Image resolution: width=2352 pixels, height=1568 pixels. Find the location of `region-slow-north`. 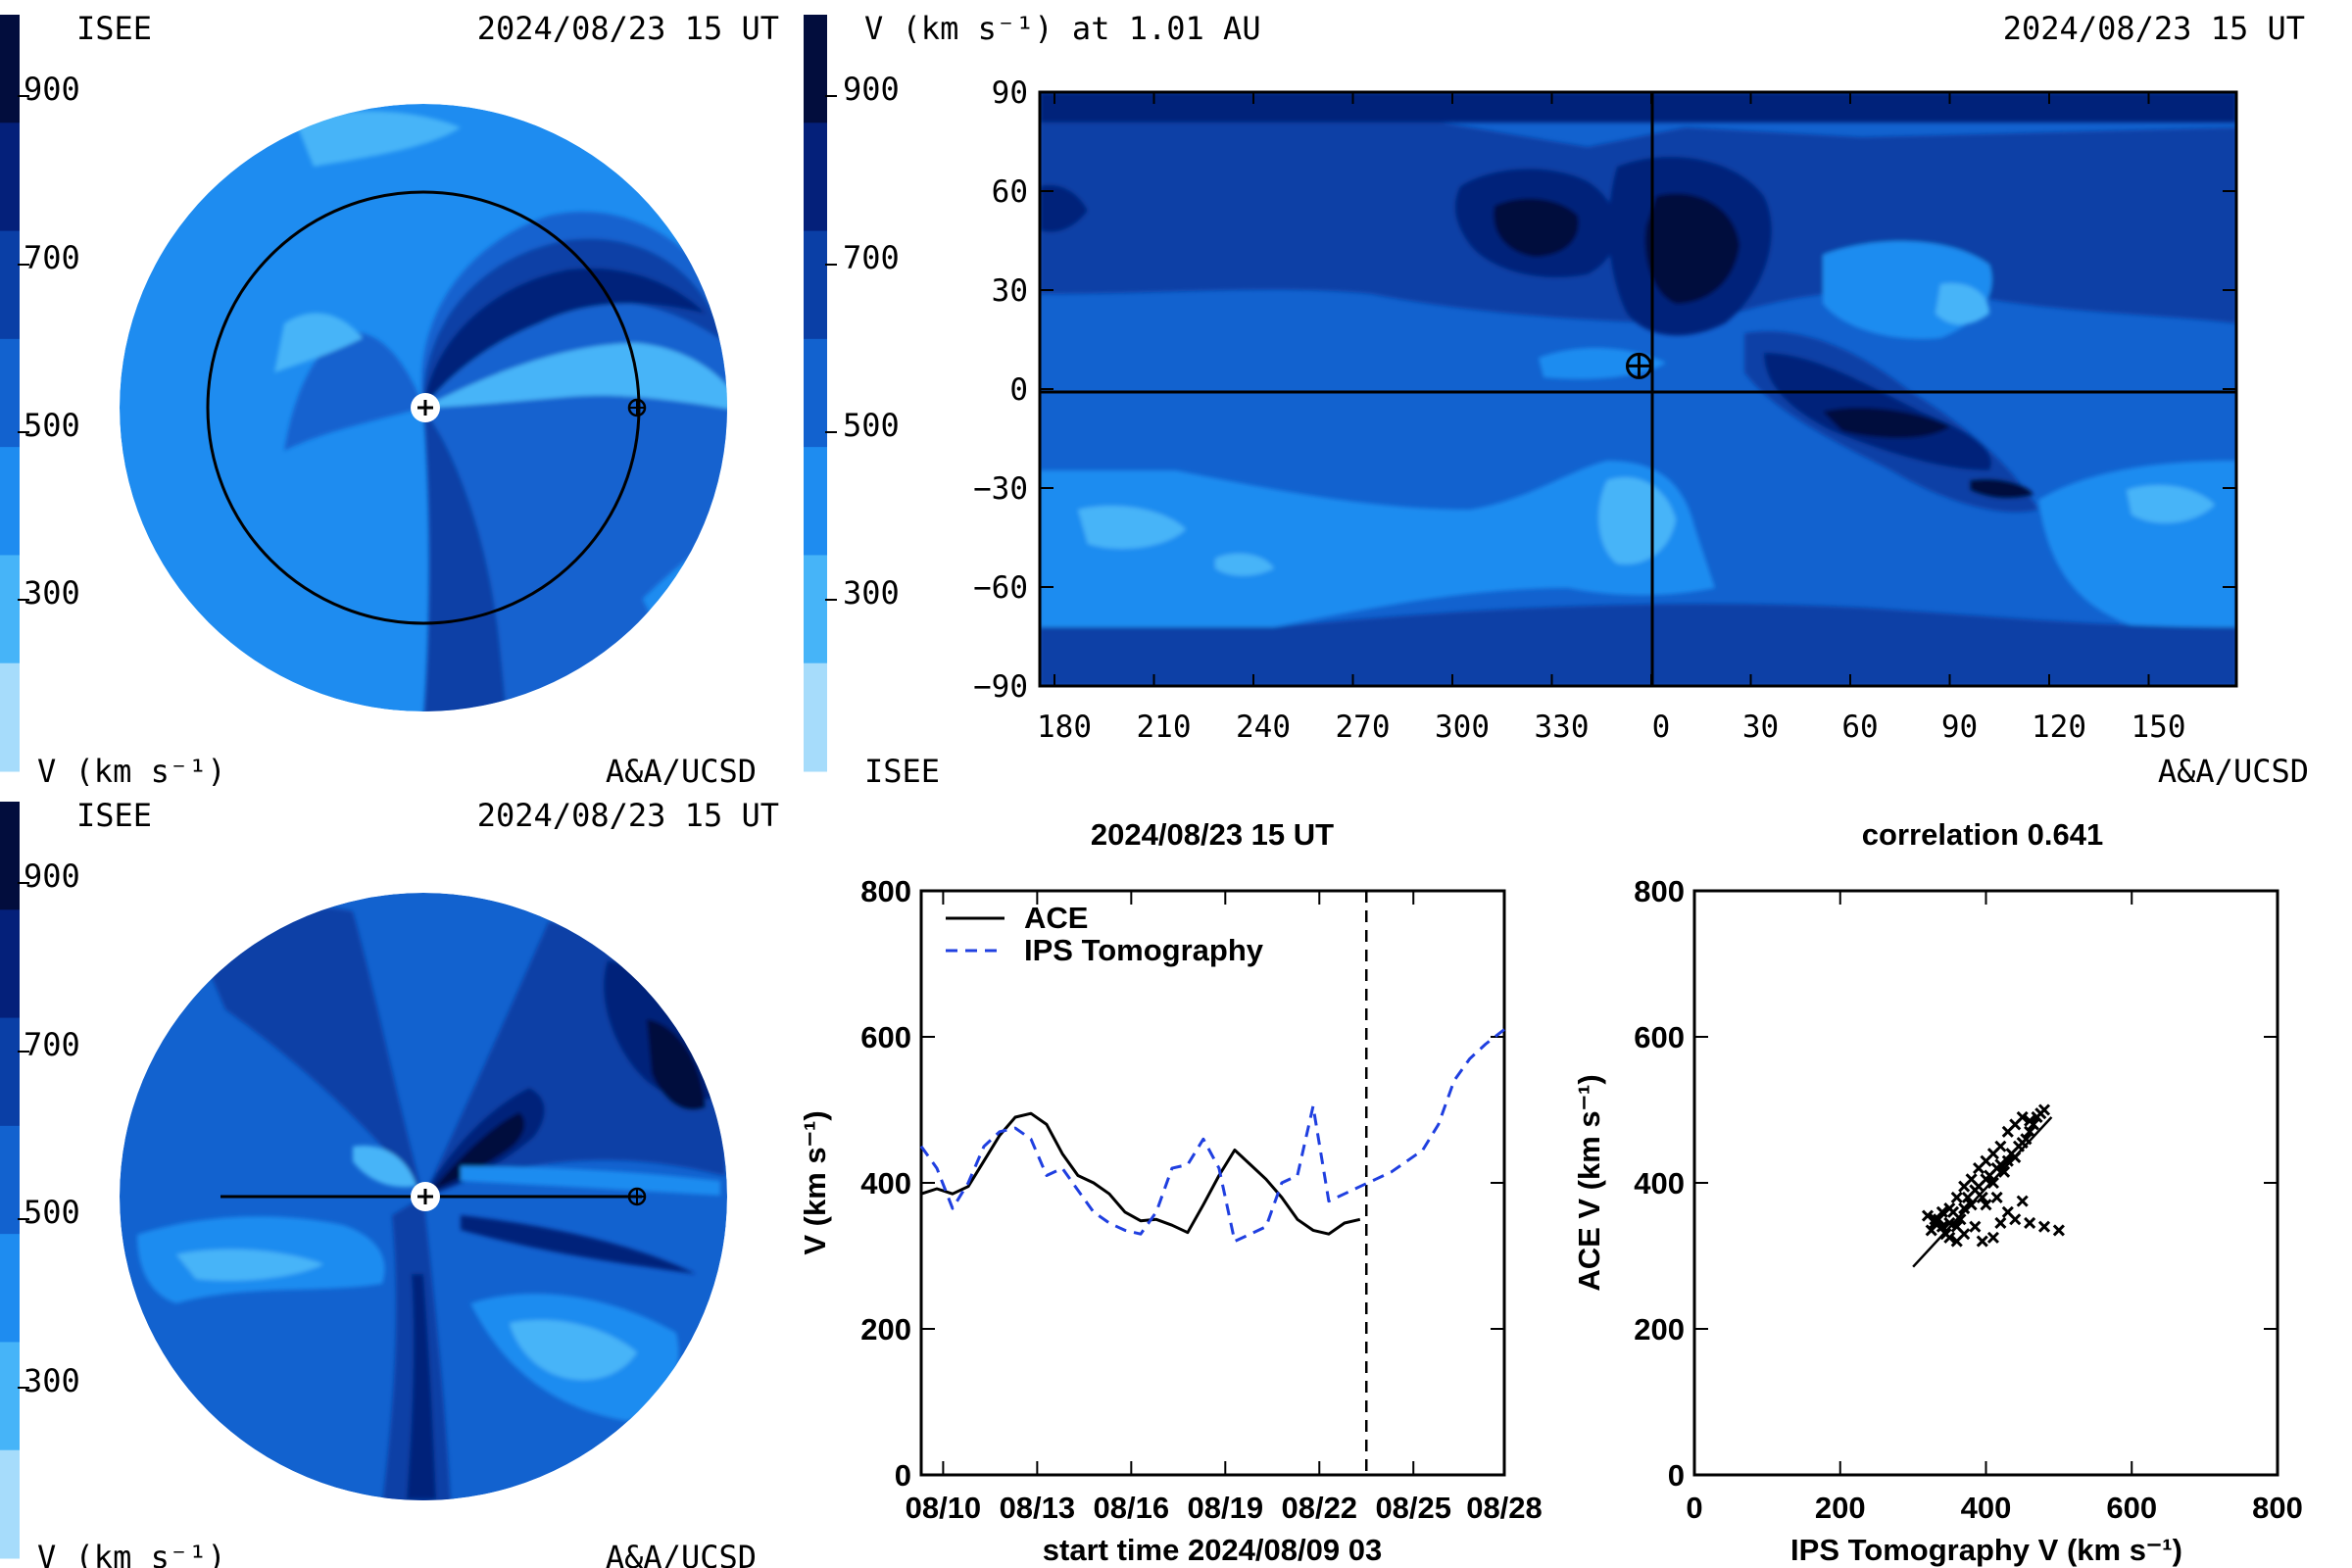

region-slow-north is located at coordinates (377, 139).